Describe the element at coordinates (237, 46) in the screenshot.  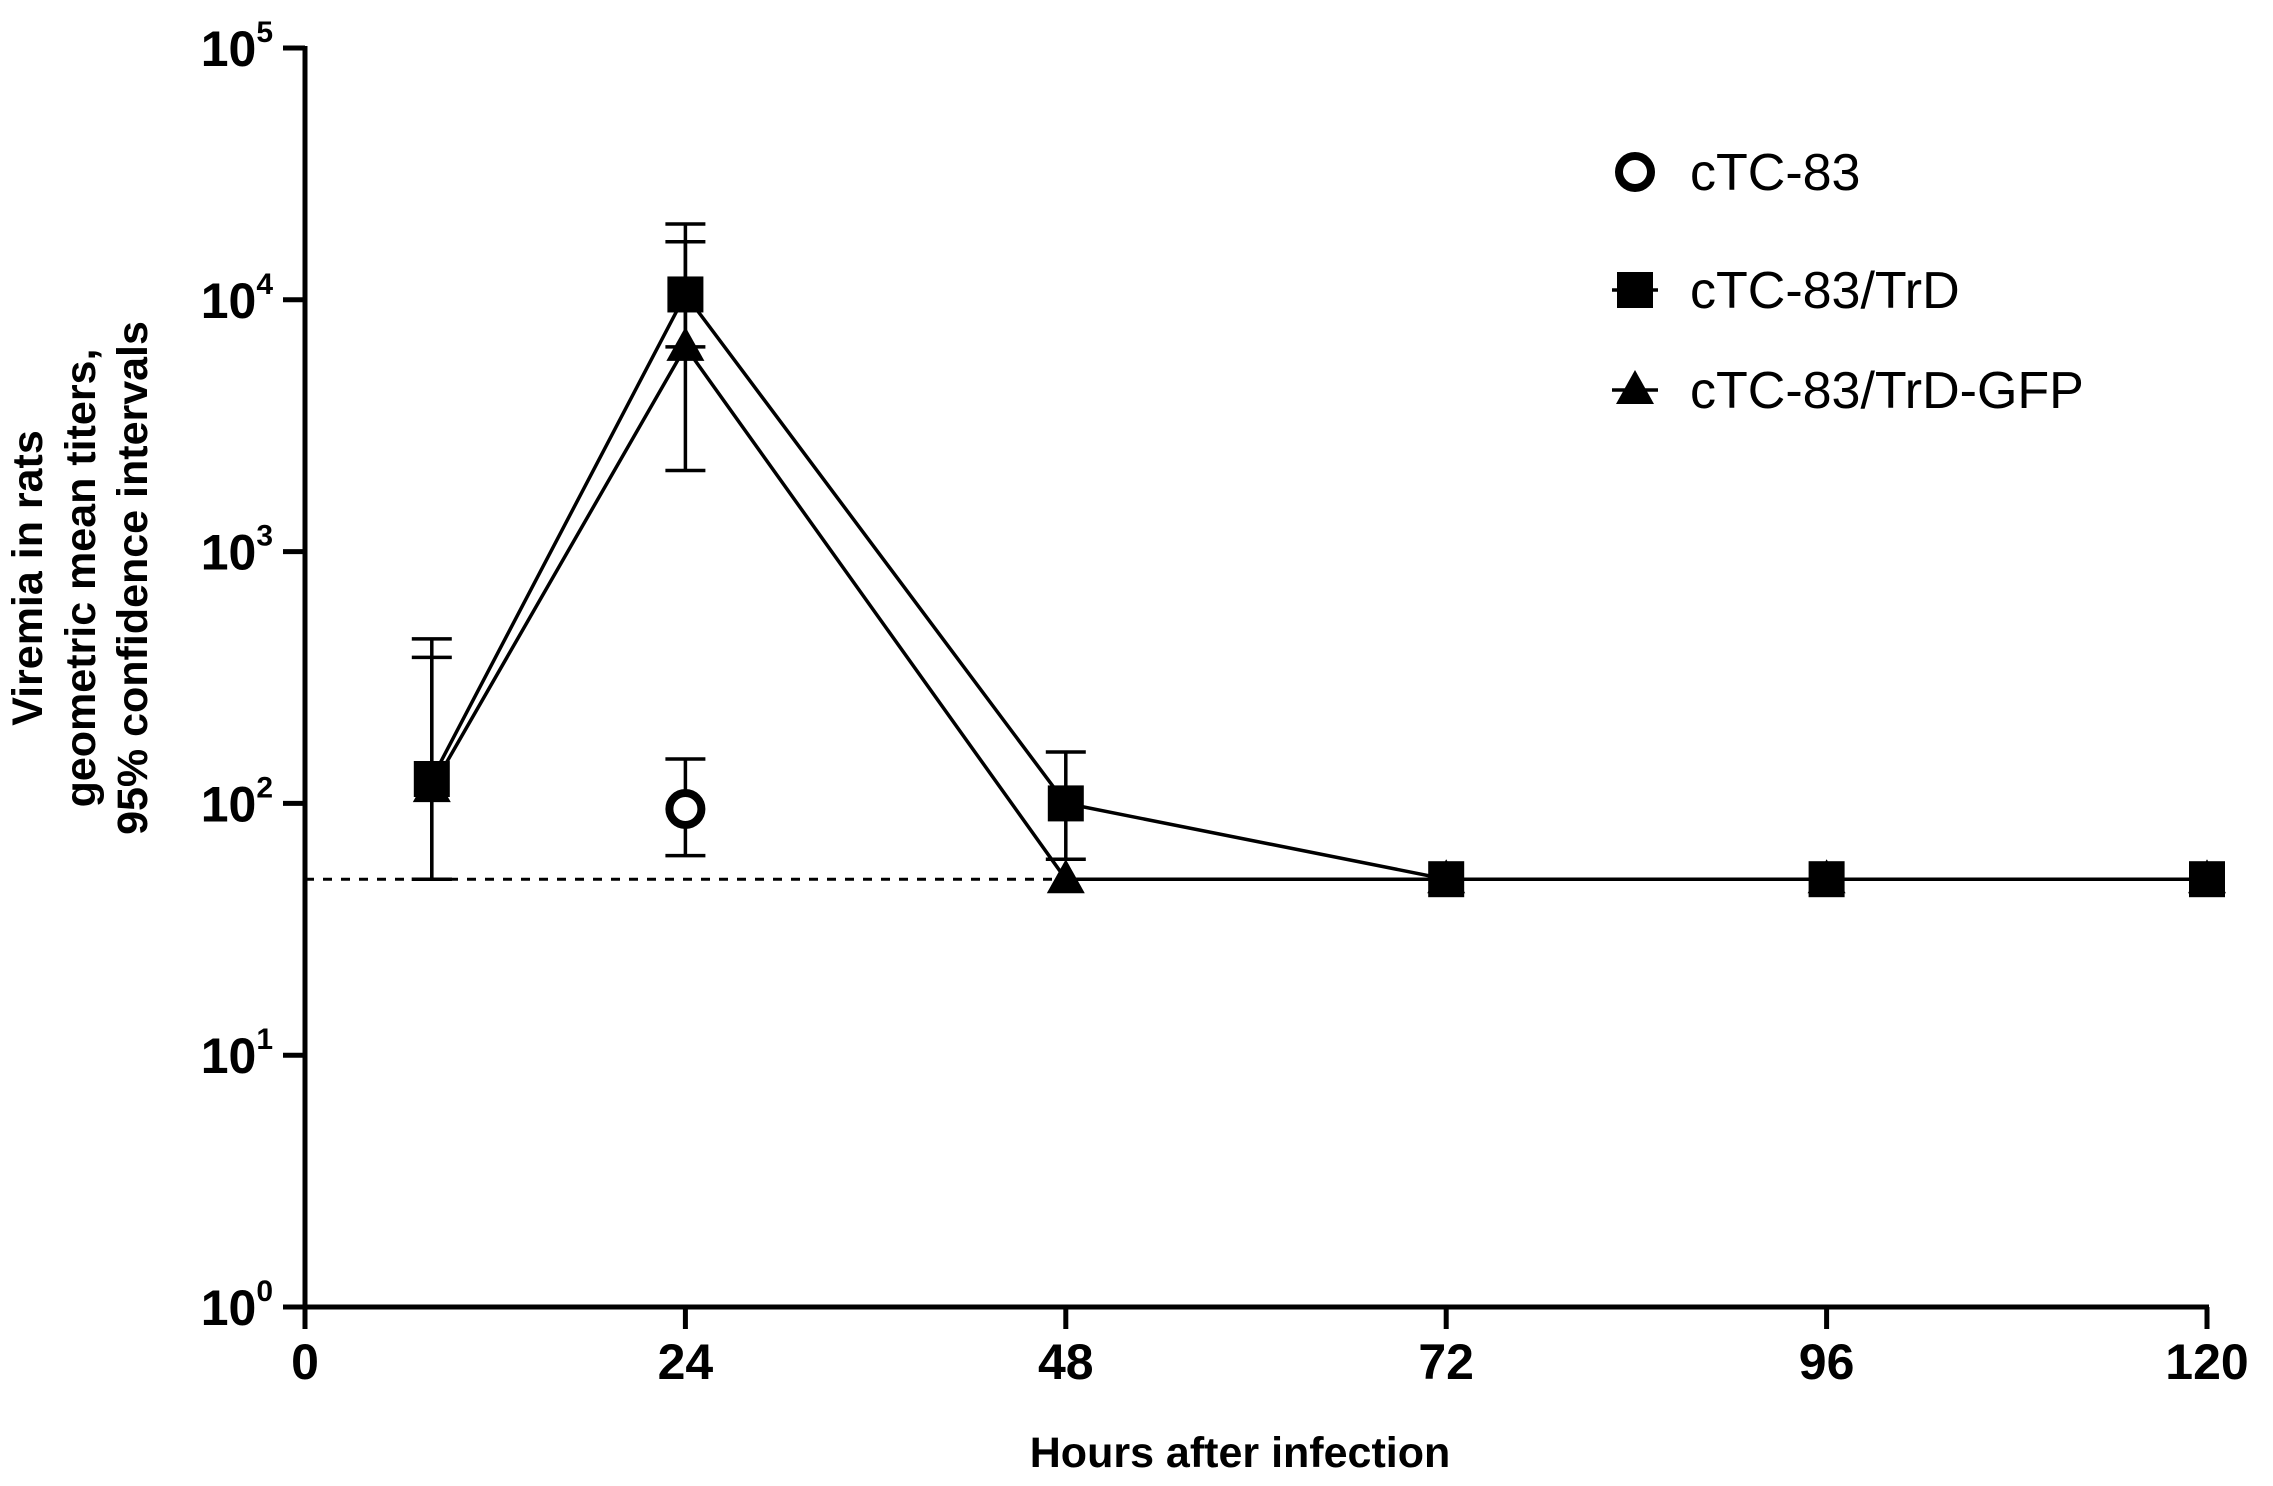
I see `y-tick-label-5: 10⁵` at that location.